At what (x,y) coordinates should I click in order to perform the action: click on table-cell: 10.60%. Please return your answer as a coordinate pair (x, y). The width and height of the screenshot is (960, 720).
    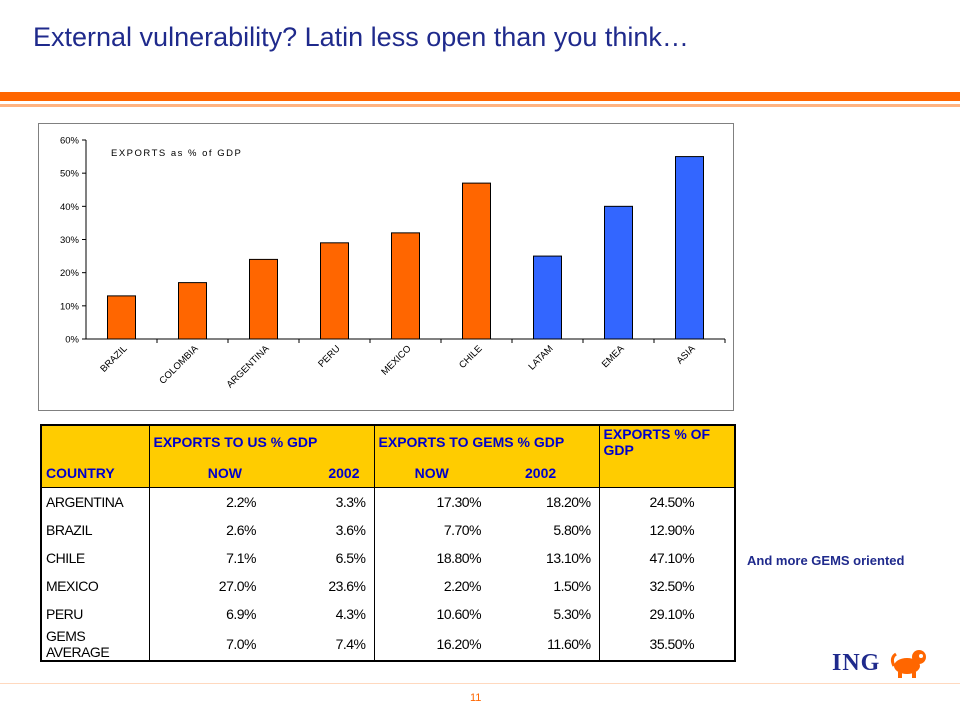
    Looking at the image, I should click on (431, 614).